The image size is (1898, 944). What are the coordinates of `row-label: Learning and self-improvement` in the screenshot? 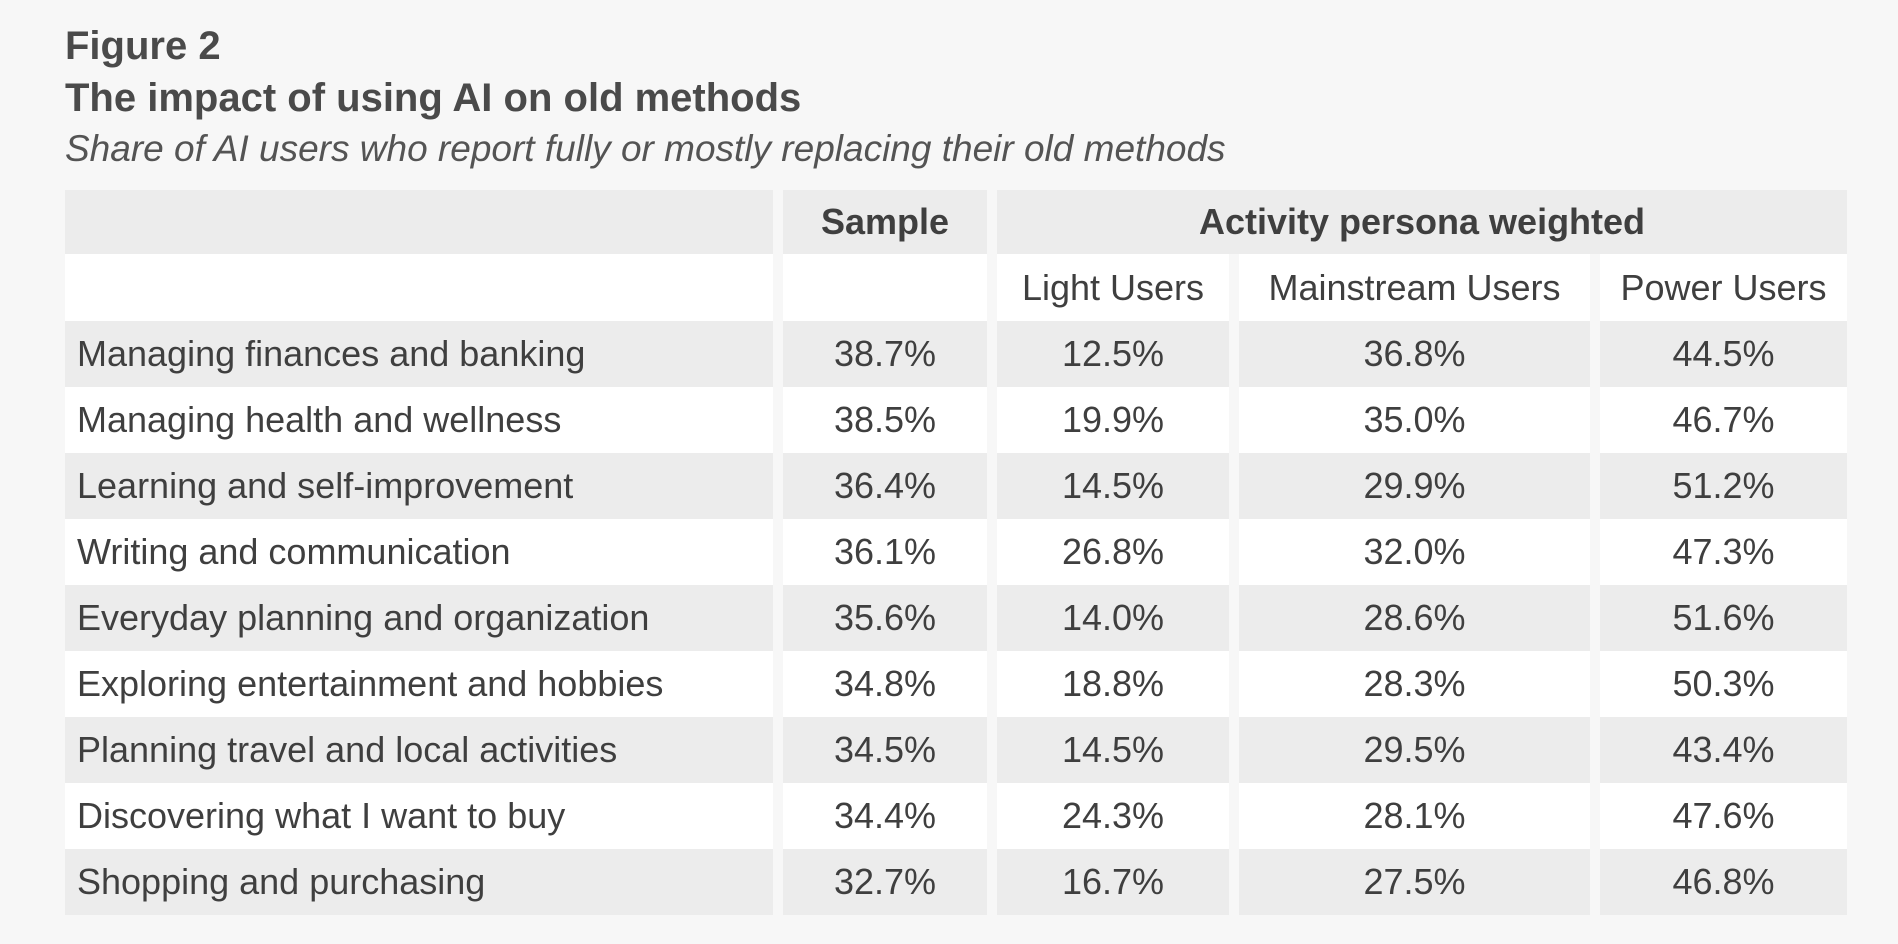 It's located at (419, 486).